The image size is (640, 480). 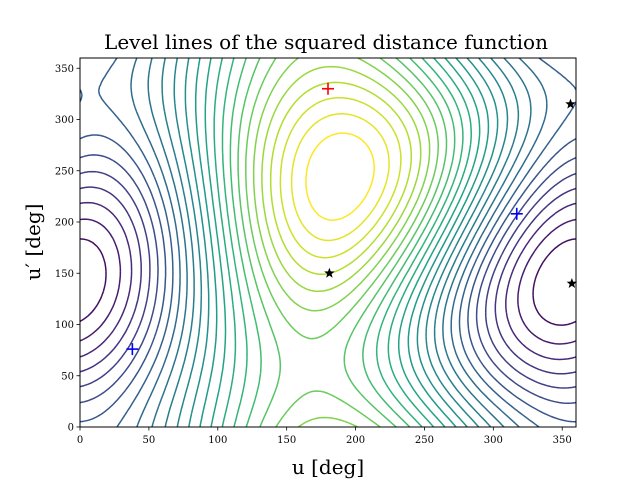 I want to click on y-tick-label: 100, so click(x=64, y=325).